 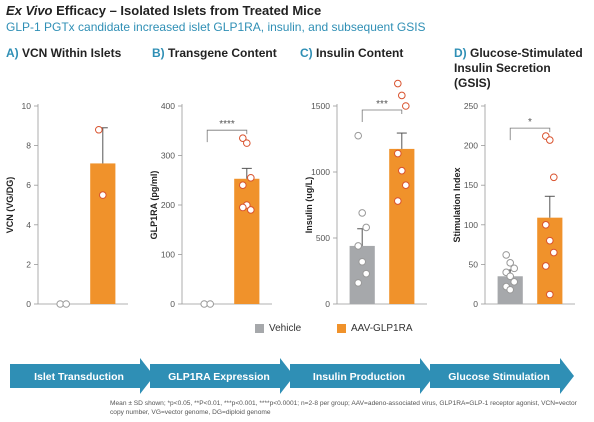 I want to click on legend-vehicle-label: Vehicle, so click(x=285, y=328).